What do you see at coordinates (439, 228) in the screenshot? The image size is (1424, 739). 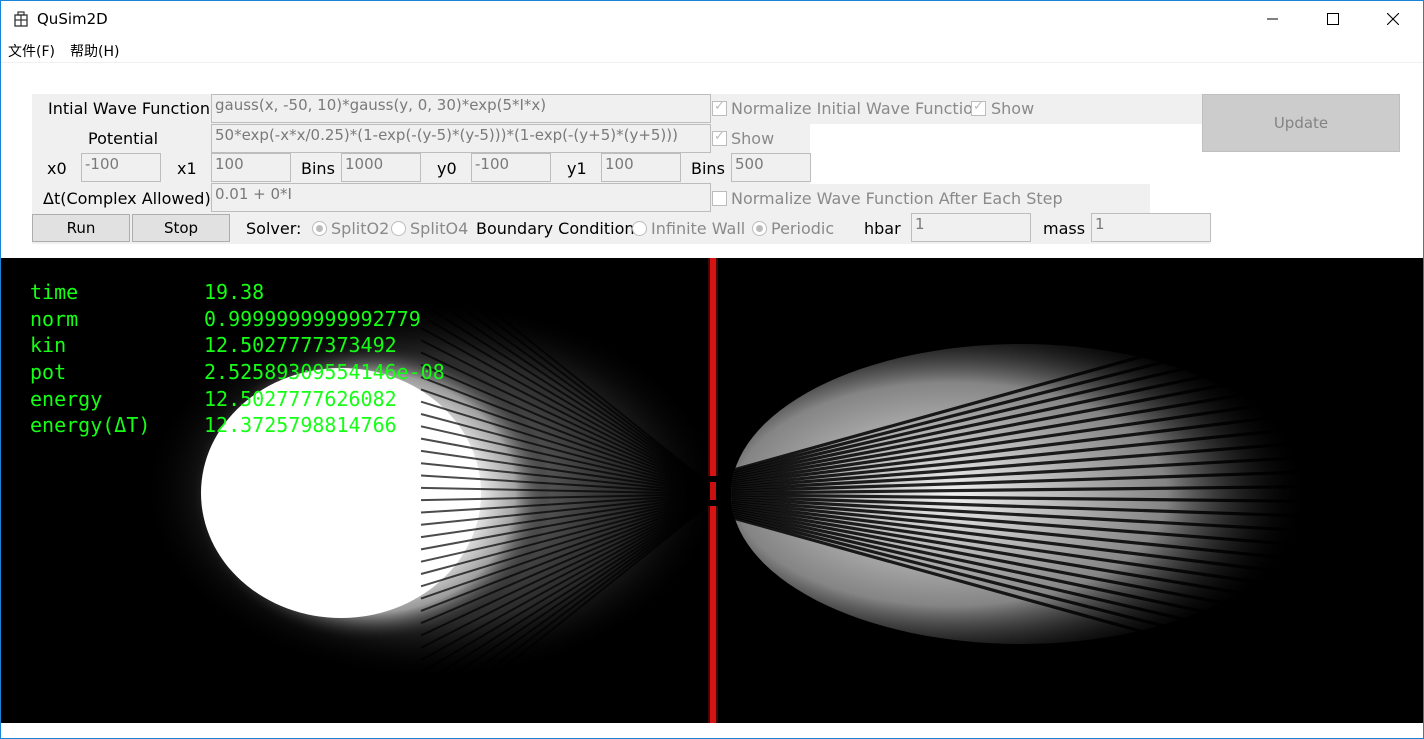 I see `solver-splito4-label: SplitO4` at bounding box center [439, 228].